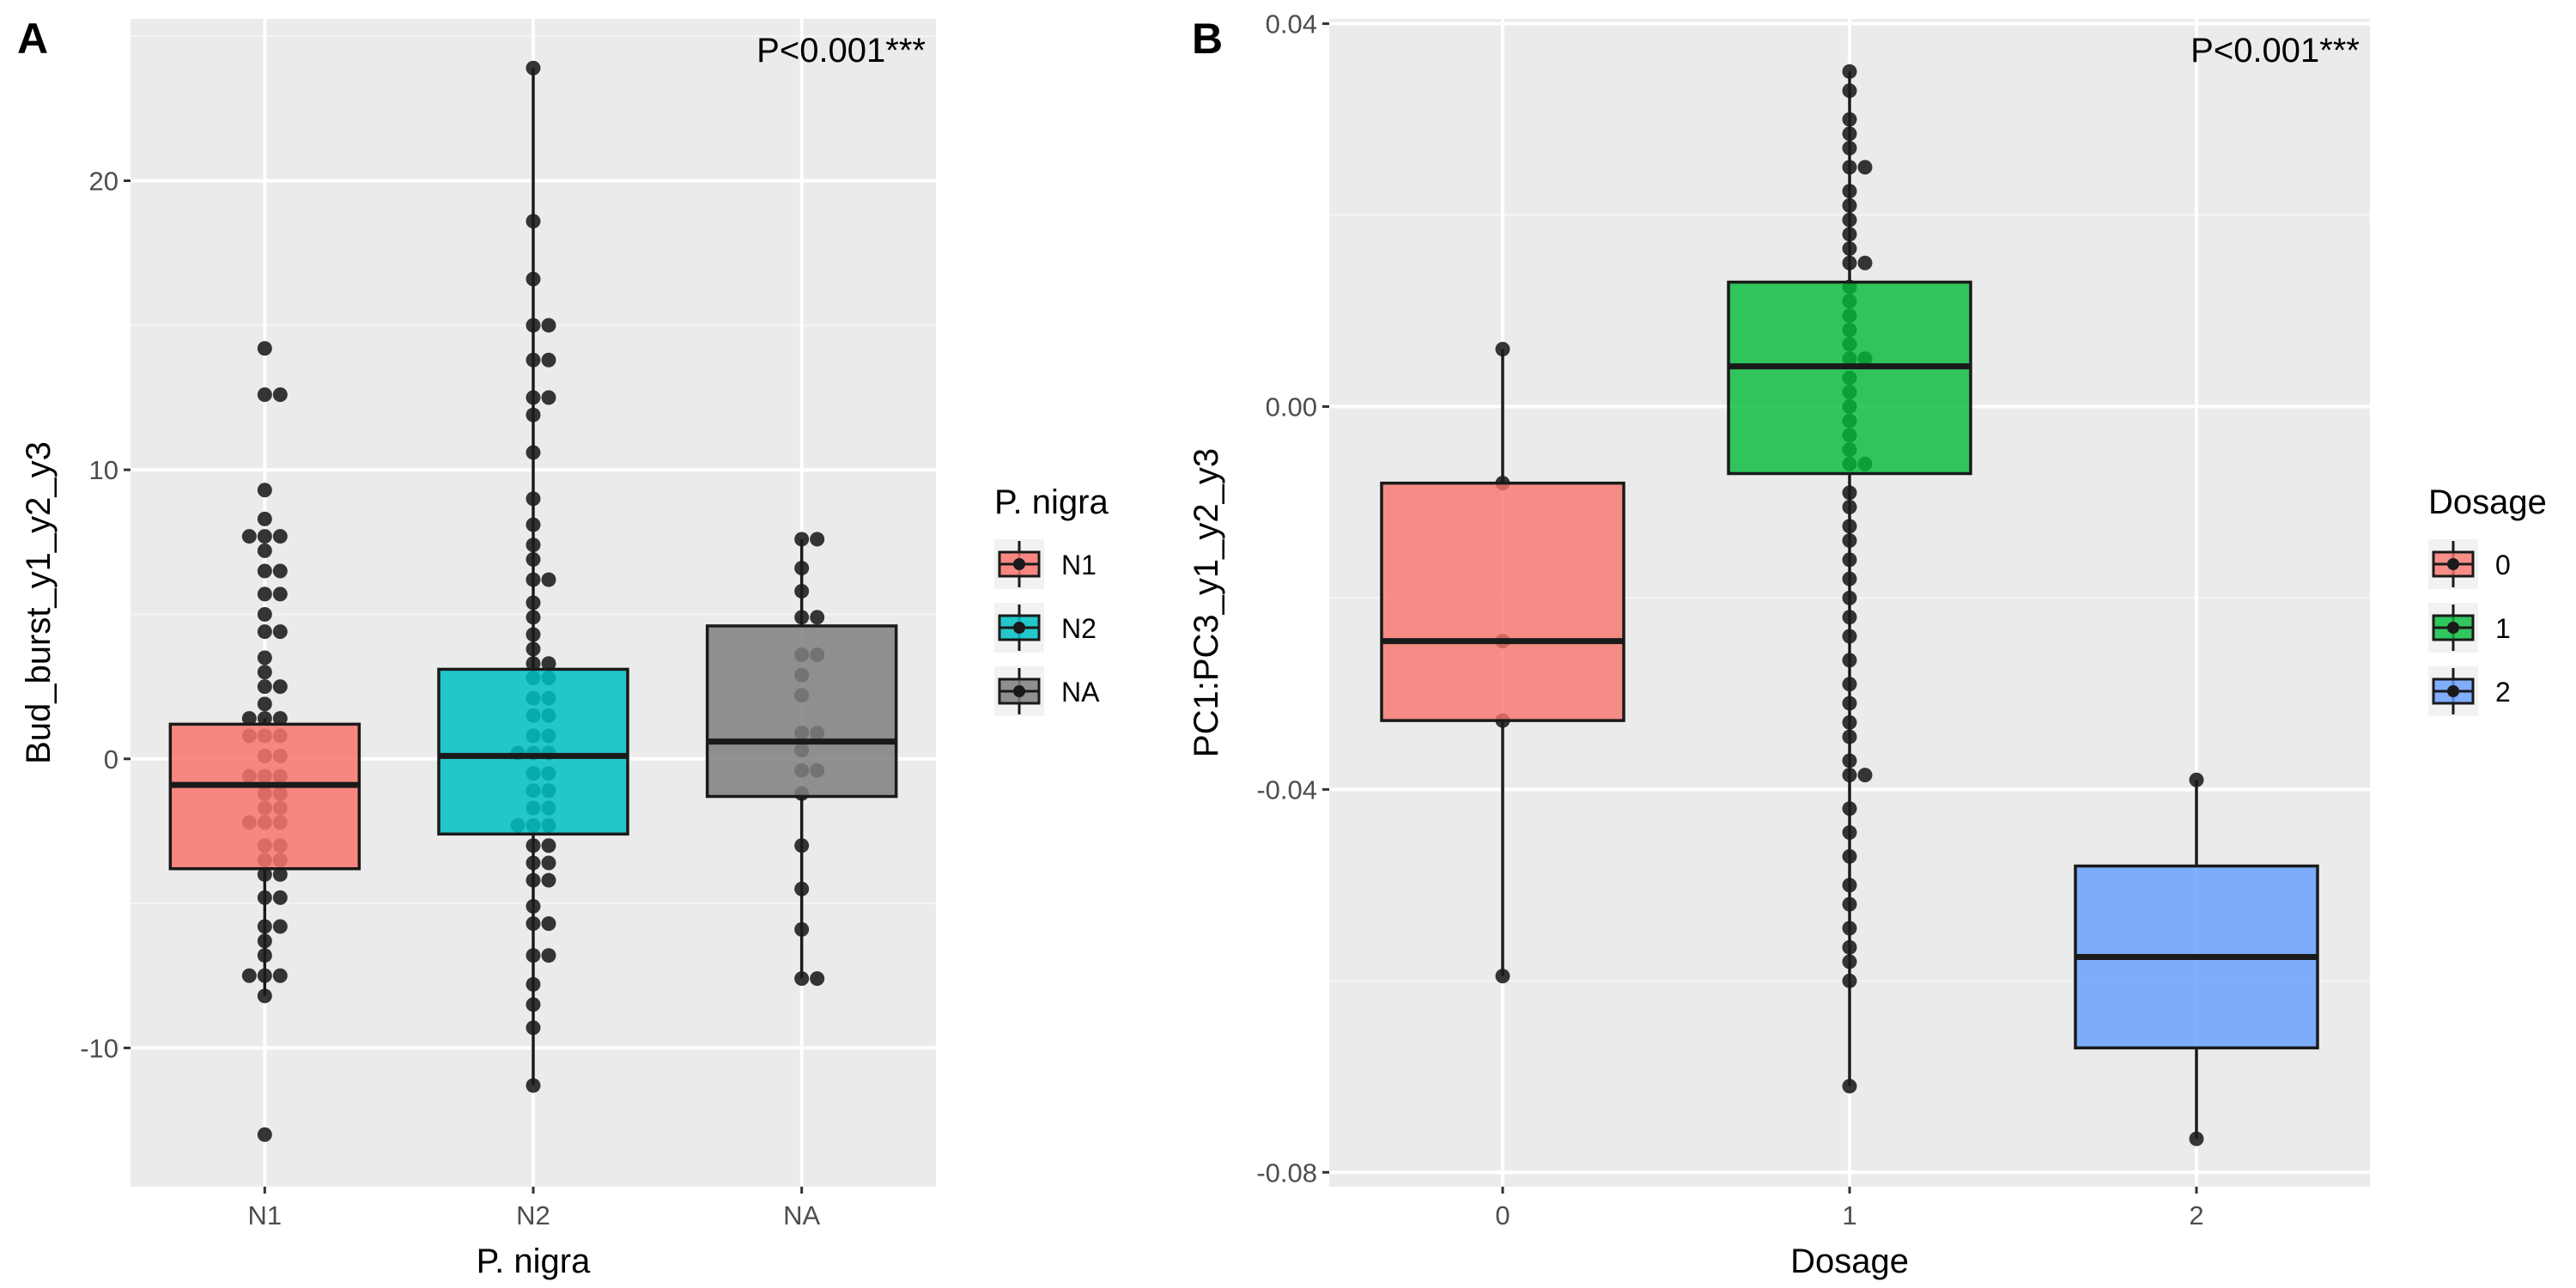 This screenshot has width=2576, height=1288. What do you see at coordinates (2503, 629) in the screenshot?
I see `legend-label-1: 1` at bounding box center [2503, 629].